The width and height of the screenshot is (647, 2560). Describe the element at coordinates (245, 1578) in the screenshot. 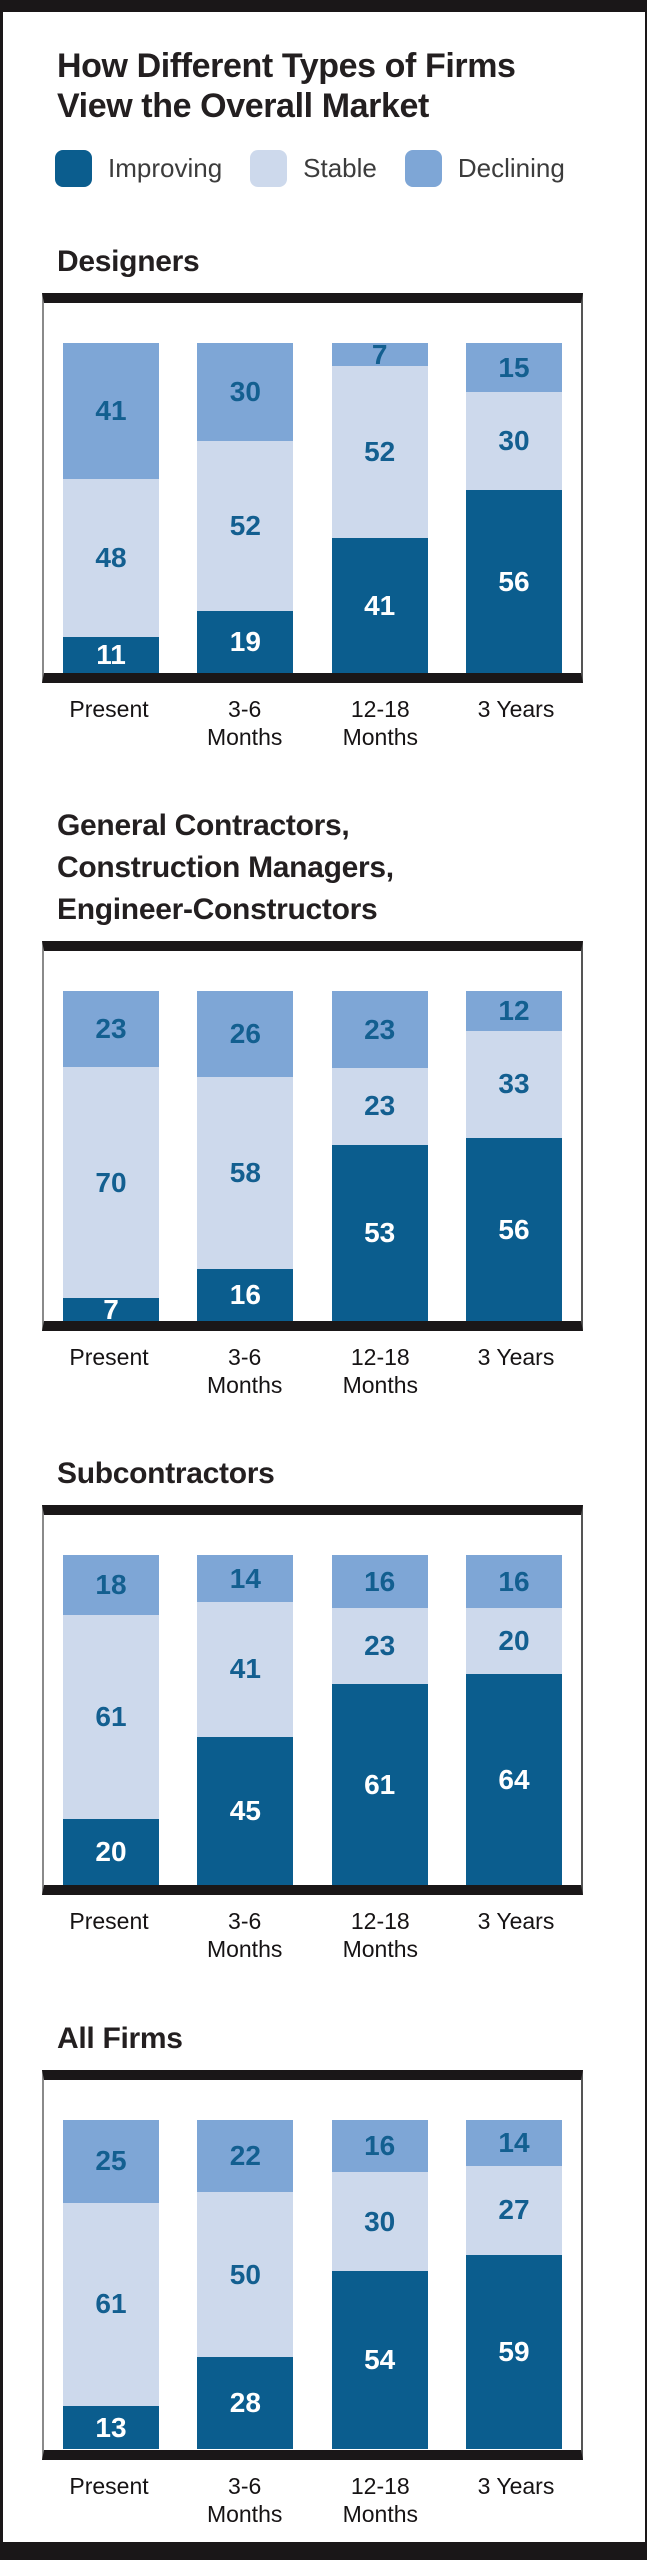

I see `segment-value-label: 14` at that location.